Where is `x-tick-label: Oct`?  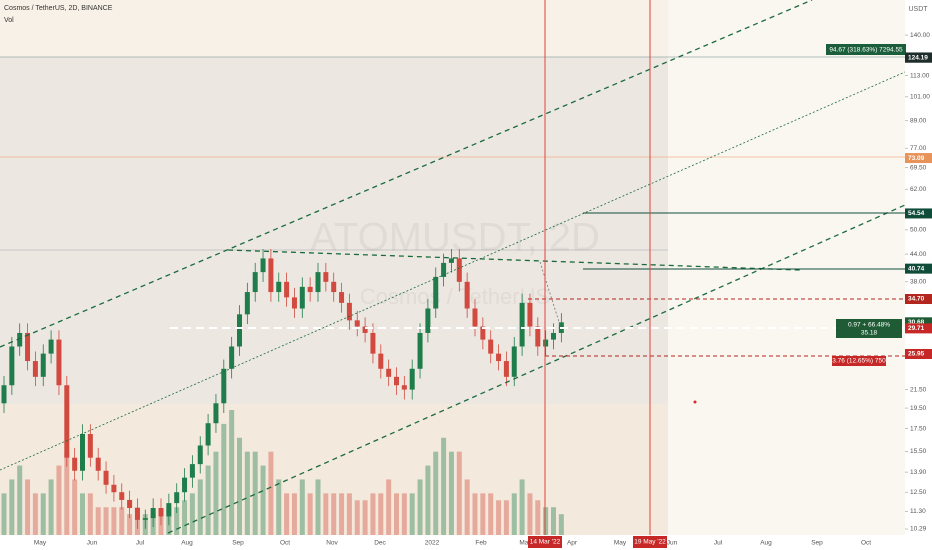
x-tick-label: Oct is located at coordinates (285, 543).